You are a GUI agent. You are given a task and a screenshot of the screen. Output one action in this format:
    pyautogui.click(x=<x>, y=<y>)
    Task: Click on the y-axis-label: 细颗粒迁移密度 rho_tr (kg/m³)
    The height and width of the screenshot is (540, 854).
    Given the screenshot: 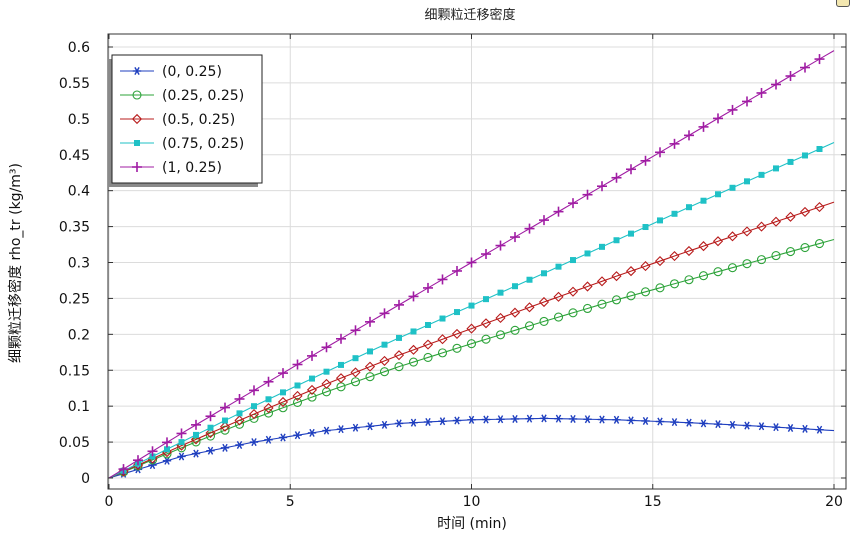 What is the action you would take?
    pyautogui.click(x=15, y=263)
    